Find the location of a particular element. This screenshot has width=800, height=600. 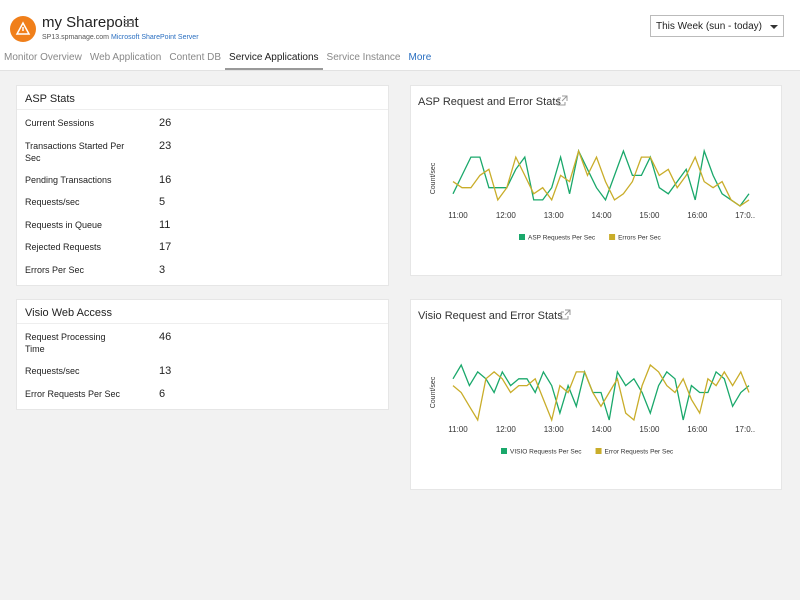

legend-label: VISIO Requests Per Sec is located at coordinates (546, 452).